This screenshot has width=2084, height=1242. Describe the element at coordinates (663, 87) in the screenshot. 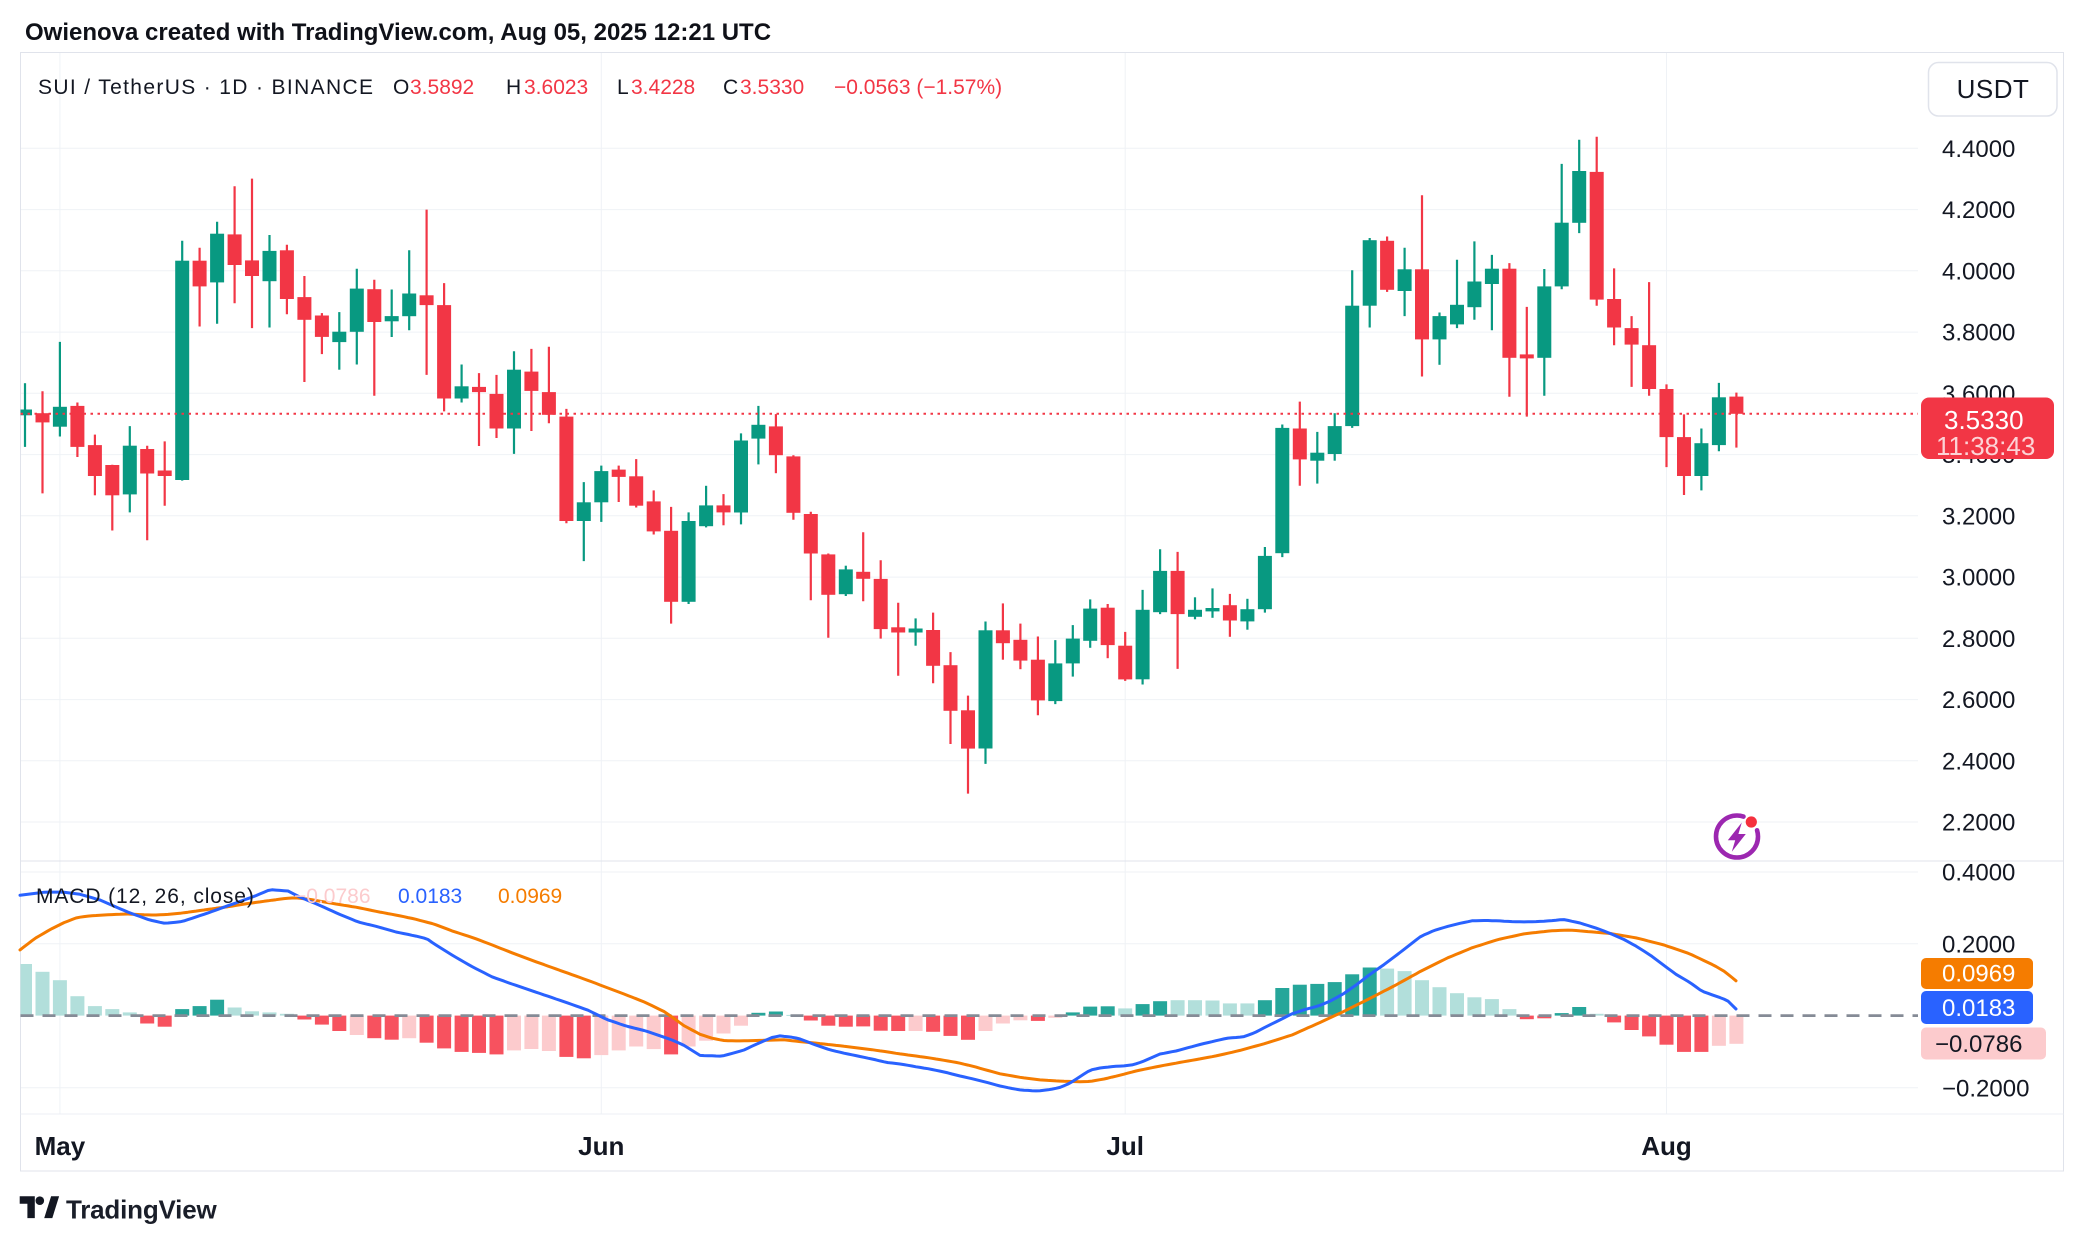

I see `svg-text: 3.4228` at that location.